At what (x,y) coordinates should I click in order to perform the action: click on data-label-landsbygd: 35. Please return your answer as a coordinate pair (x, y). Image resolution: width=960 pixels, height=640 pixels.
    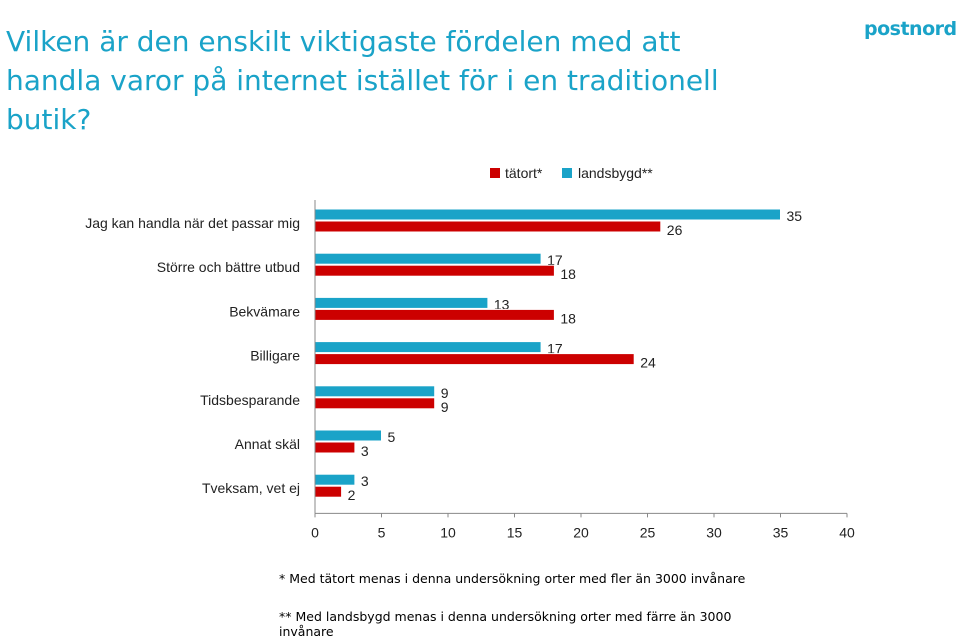
    Looking at the image, I should click on (795, 216).